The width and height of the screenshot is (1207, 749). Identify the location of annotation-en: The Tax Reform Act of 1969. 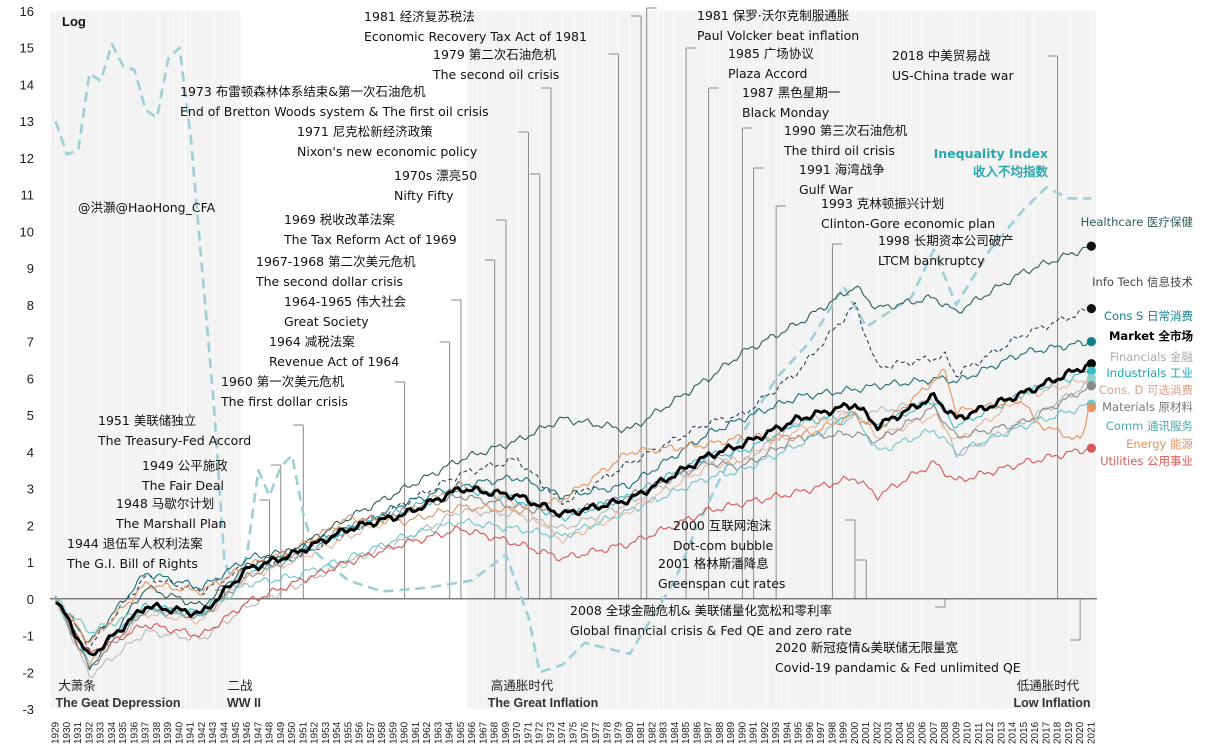
(370, 239).